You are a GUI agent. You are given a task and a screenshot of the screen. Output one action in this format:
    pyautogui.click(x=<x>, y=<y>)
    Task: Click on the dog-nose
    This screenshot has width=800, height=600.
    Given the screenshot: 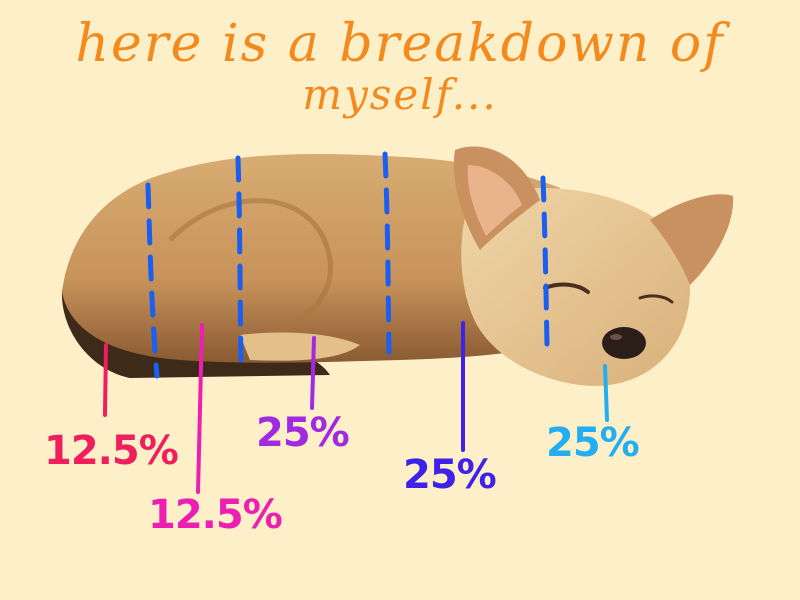 What is the action you would take?
    pyautogui.click(x=624, y=343)
    